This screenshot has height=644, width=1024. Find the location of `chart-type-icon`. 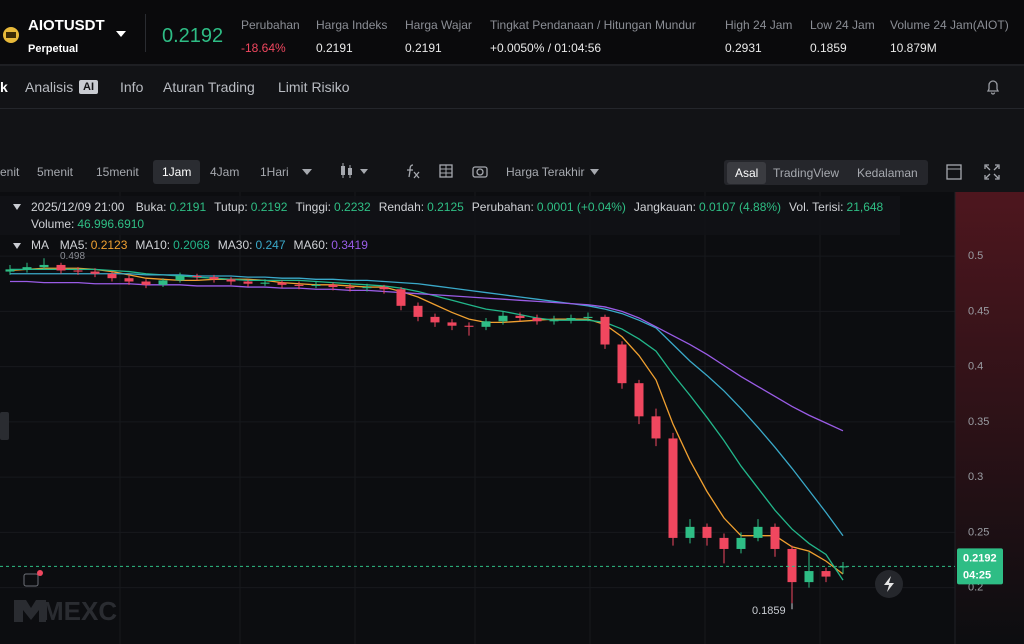

chart-type-icon is located at coordinates (354, 171).